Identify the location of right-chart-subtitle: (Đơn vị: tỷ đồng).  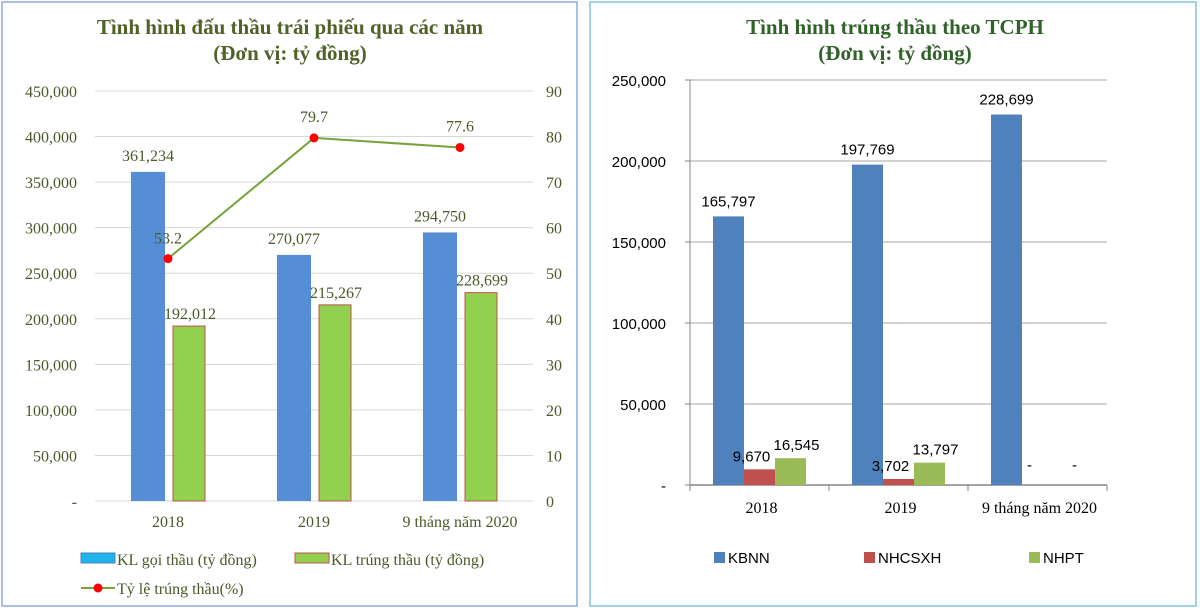
(894, 53).